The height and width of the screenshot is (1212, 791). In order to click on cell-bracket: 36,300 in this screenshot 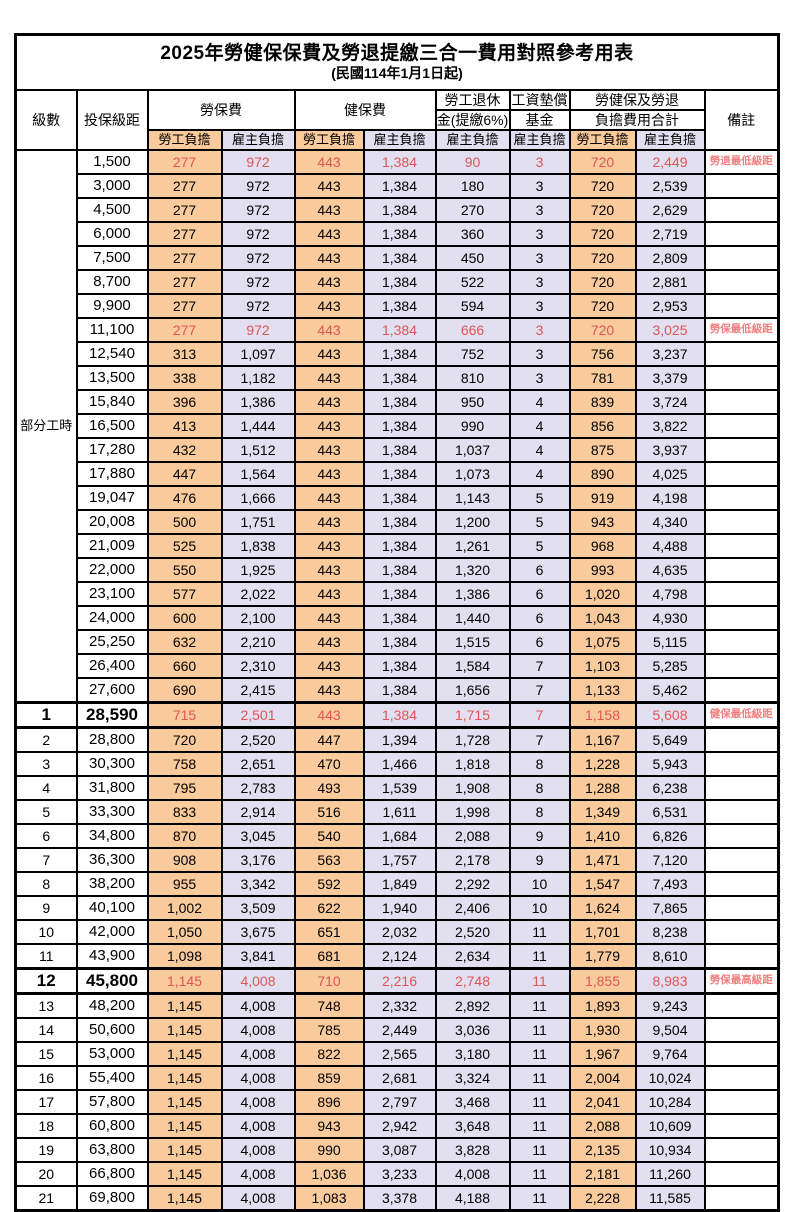, I will do `click(112, 860)`.